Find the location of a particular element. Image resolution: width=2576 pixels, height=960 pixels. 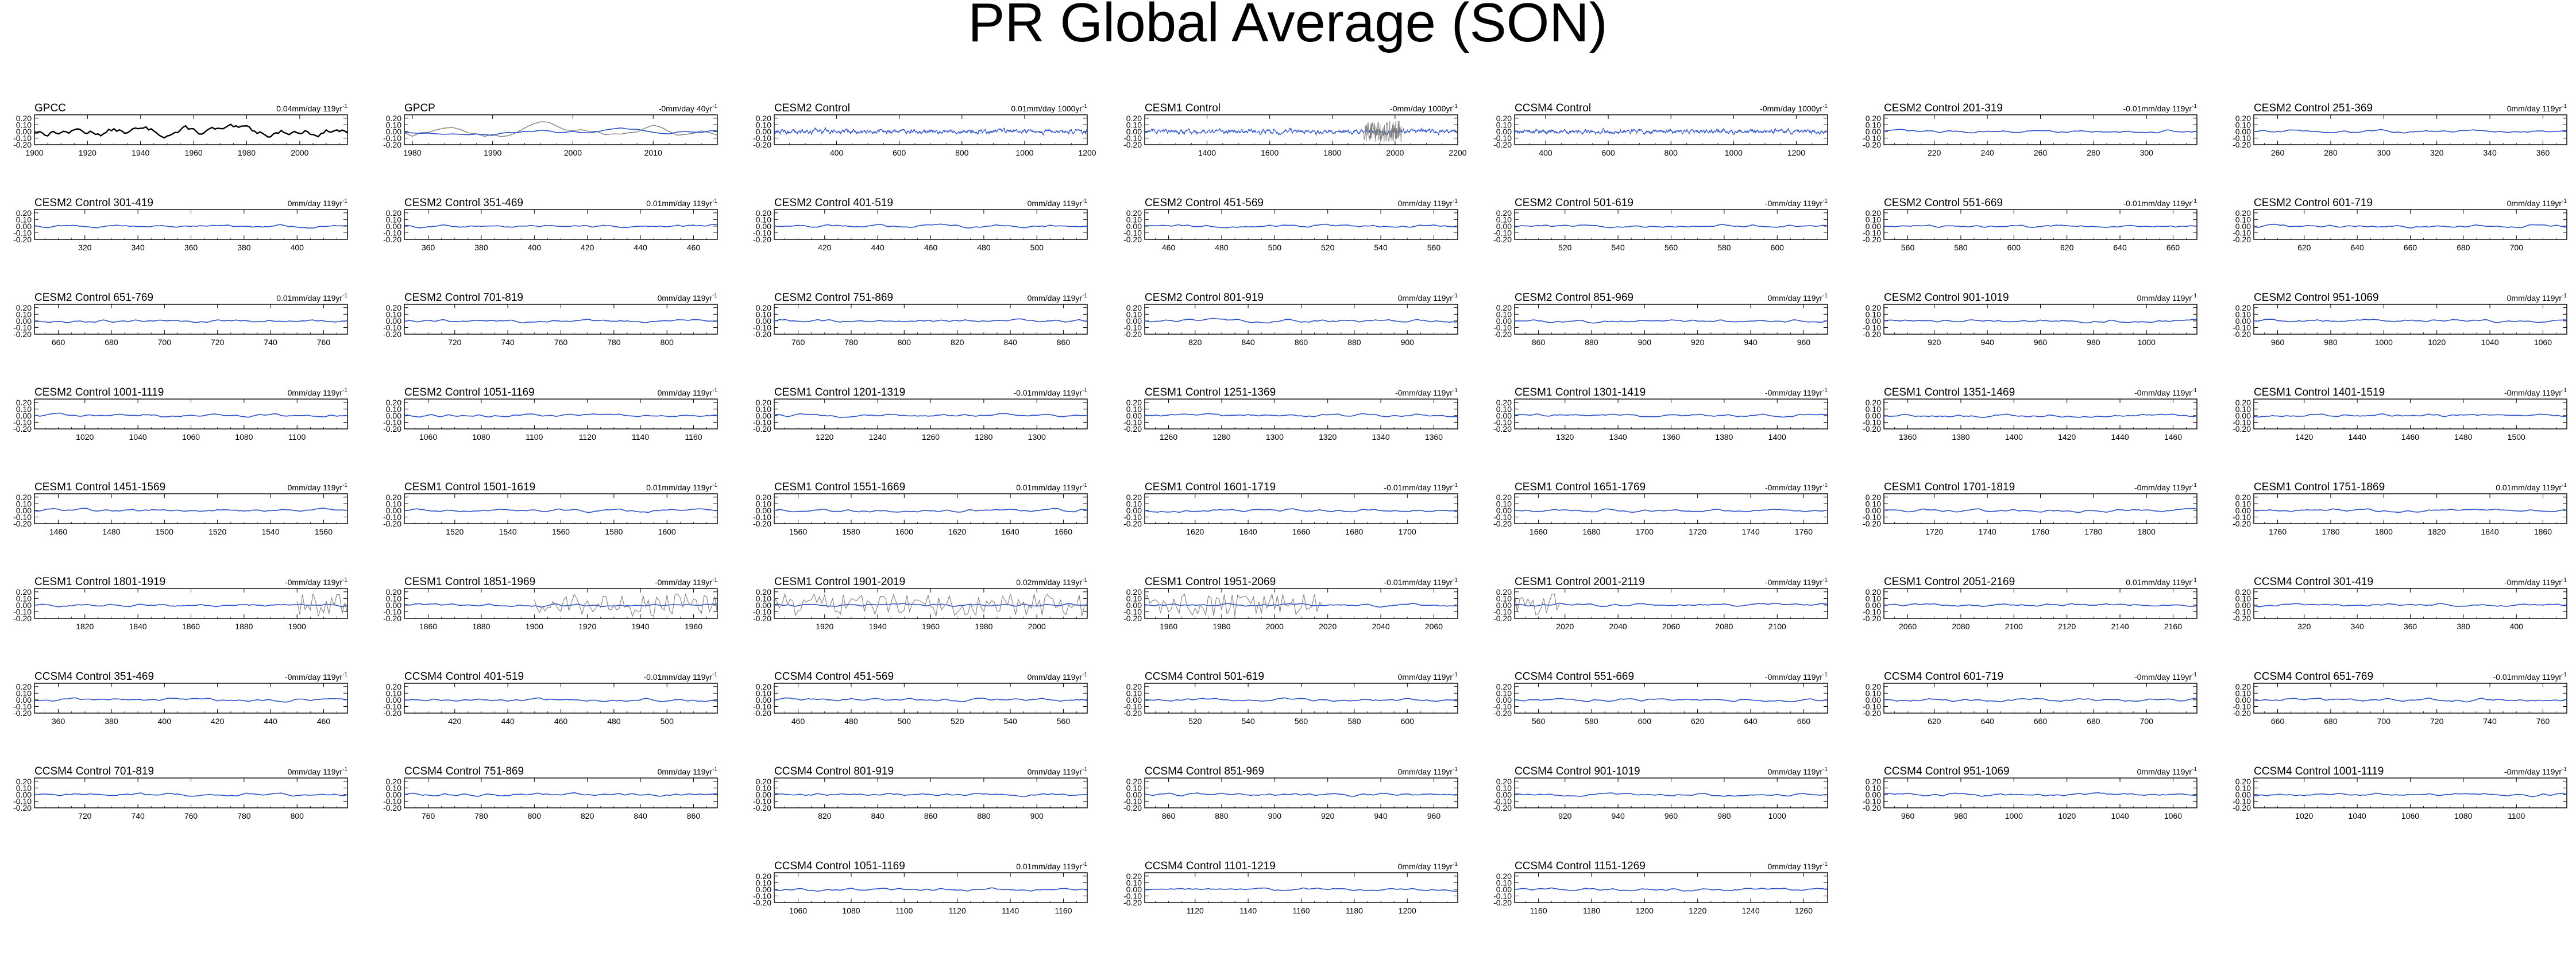

panel-title: CCSM4 Control is located at coordinates (1553, 108).